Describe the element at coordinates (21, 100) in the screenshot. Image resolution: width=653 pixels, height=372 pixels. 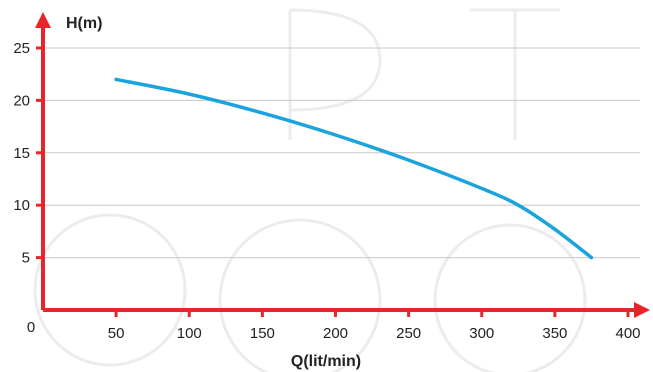
I see `y-tick-label: 20` at that location.